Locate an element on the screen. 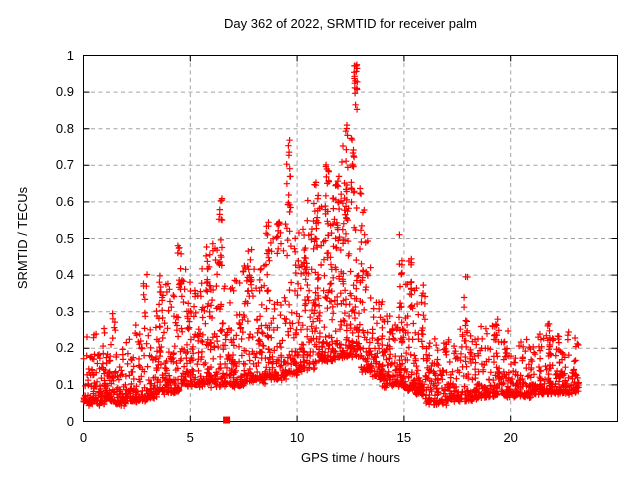  y-tick-label: 0.6 is located at coordinates (64, 201).